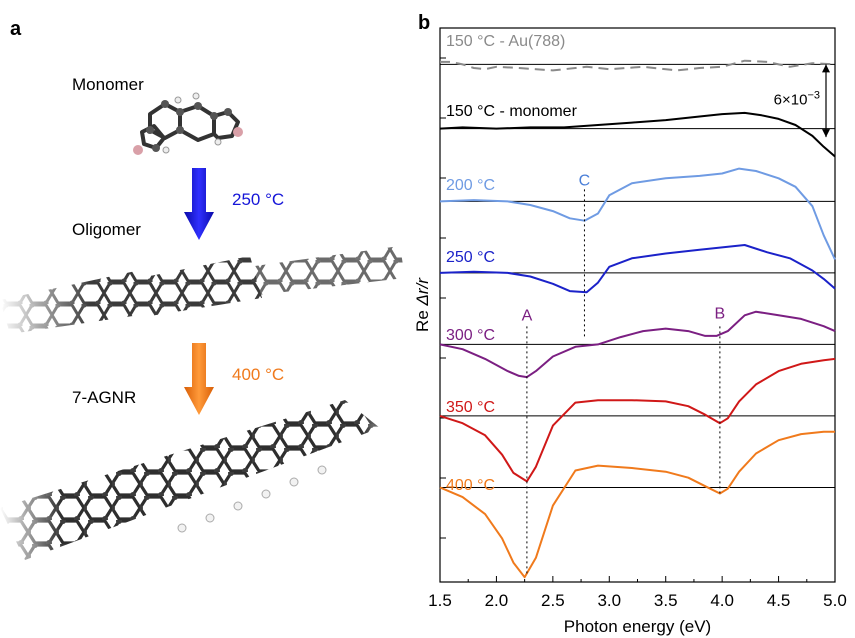 This screenshot has height=638, width=855. I want to click on series-label-2: 200 °C, so click(470, 185).